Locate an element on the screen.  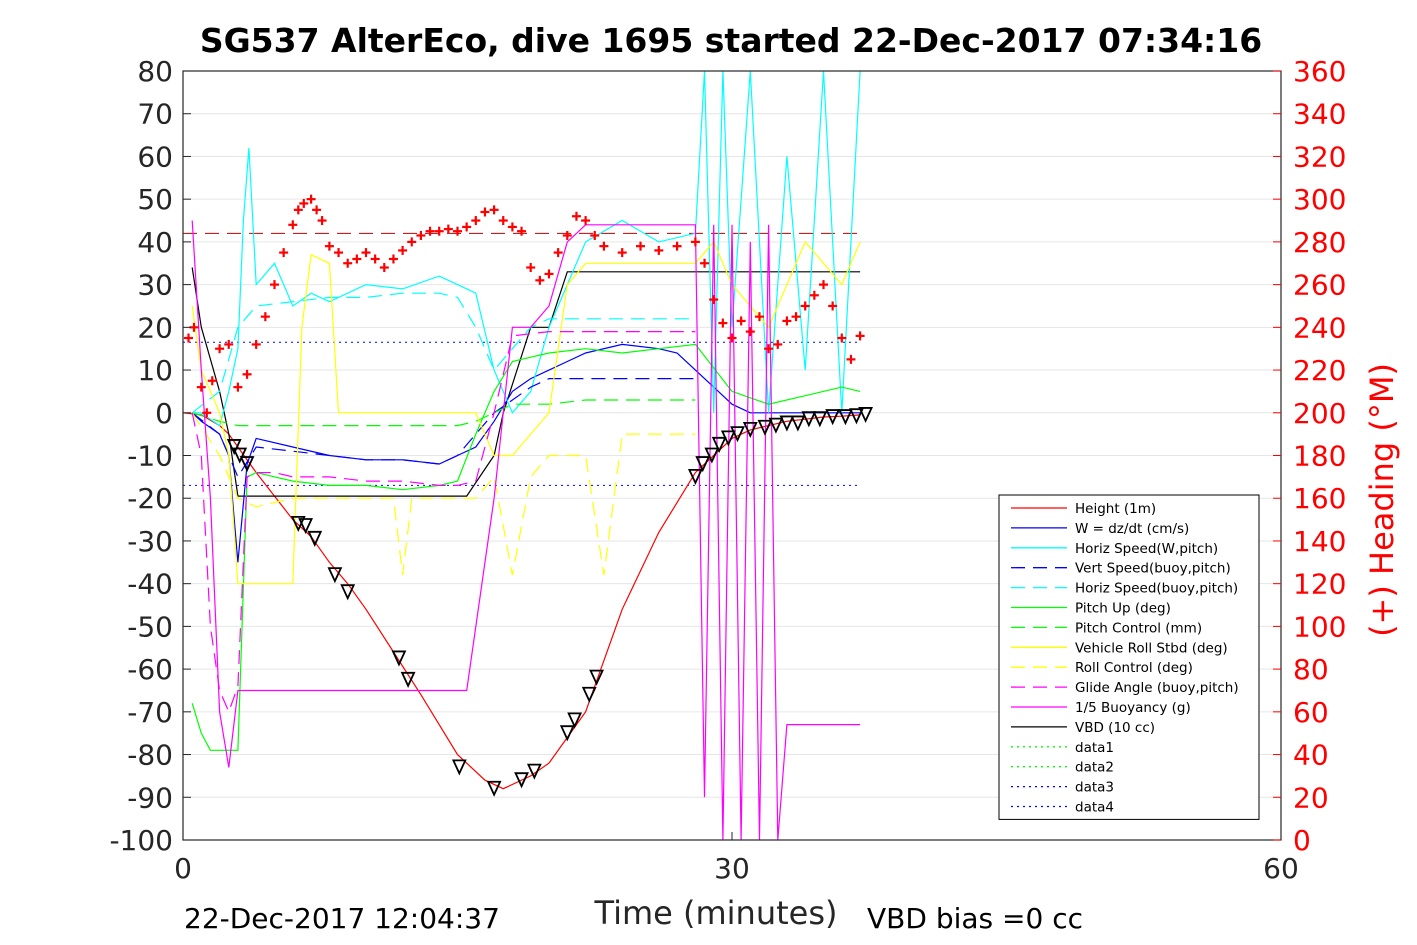
y-tick-label: 20 is located at coordinates (155, 327).